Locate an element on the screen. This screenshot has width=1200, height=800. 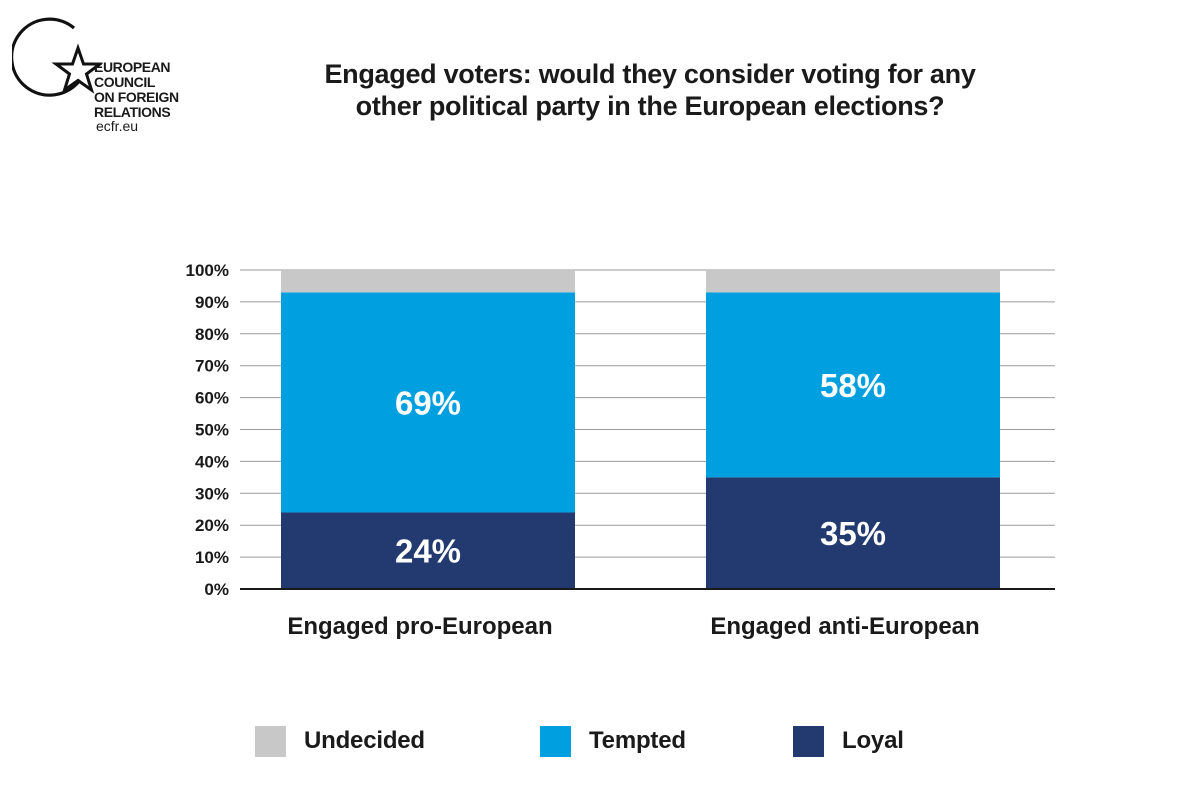
logo-wordmark: European Council on Foreign Relations is located at coordinates (136, 90).